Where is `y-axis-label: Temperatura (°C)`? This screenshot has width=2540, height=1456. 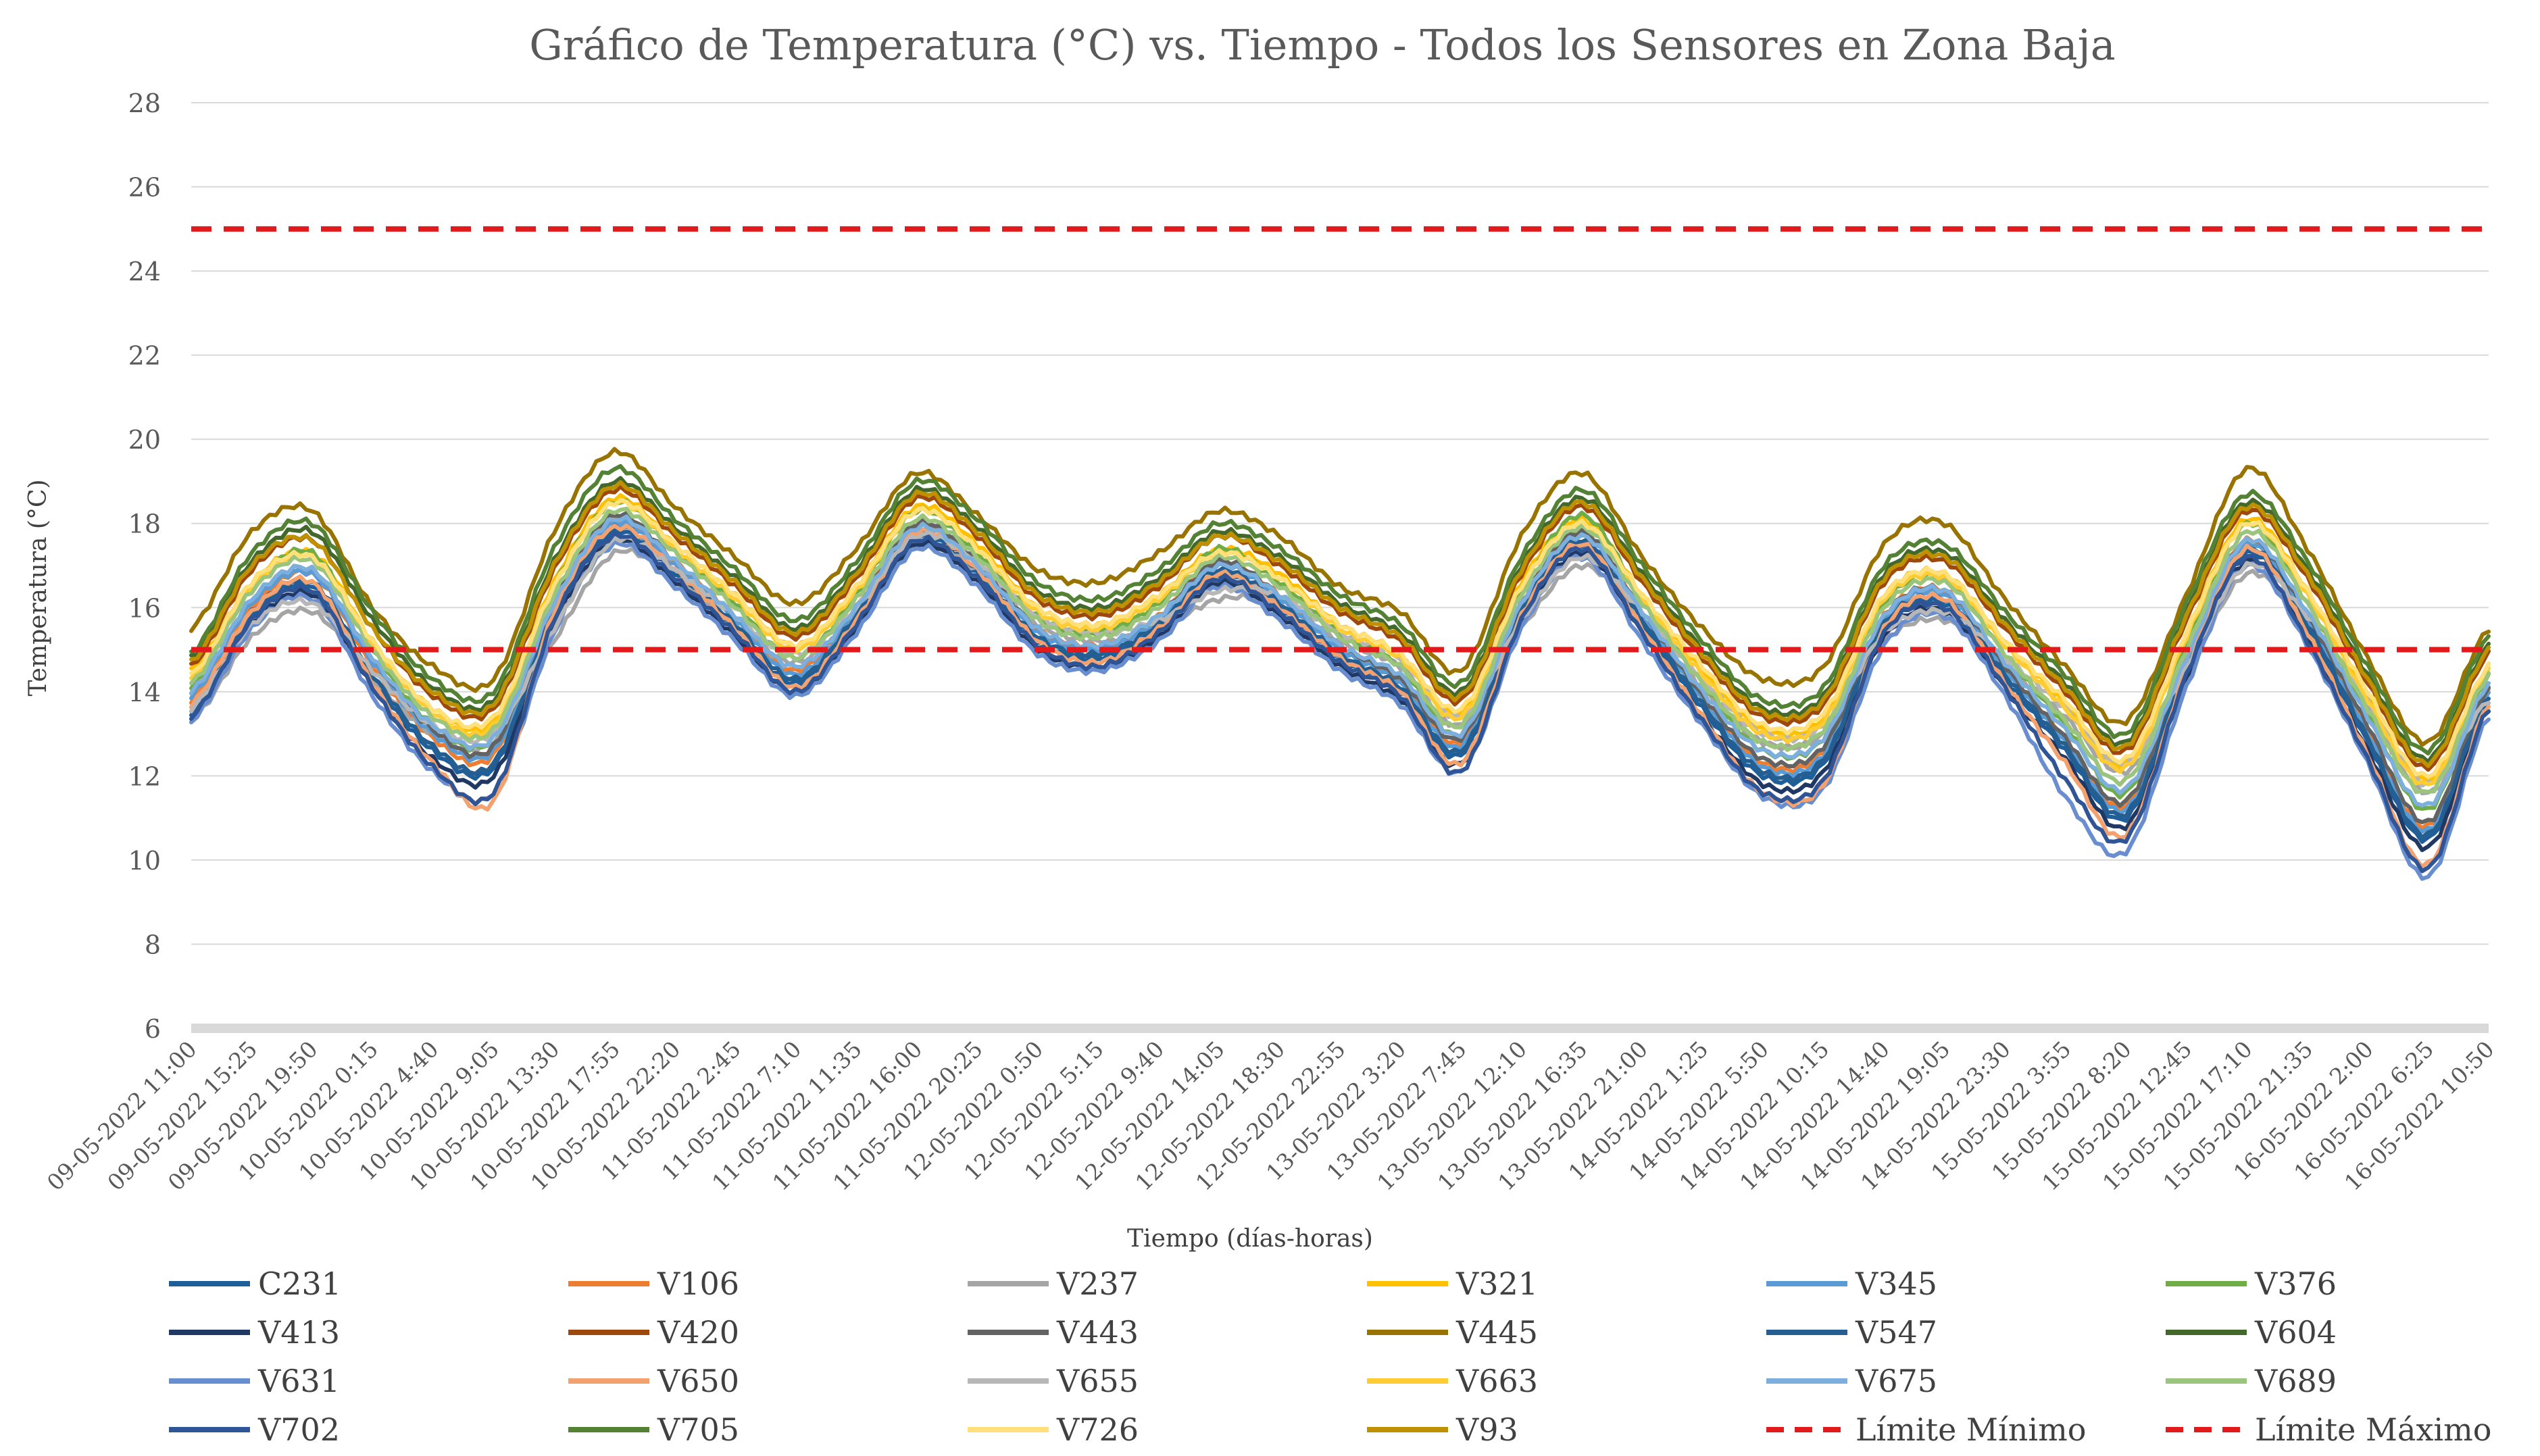
y-axis-label: Temperatura (°C) is located at coordinates (38, 587).